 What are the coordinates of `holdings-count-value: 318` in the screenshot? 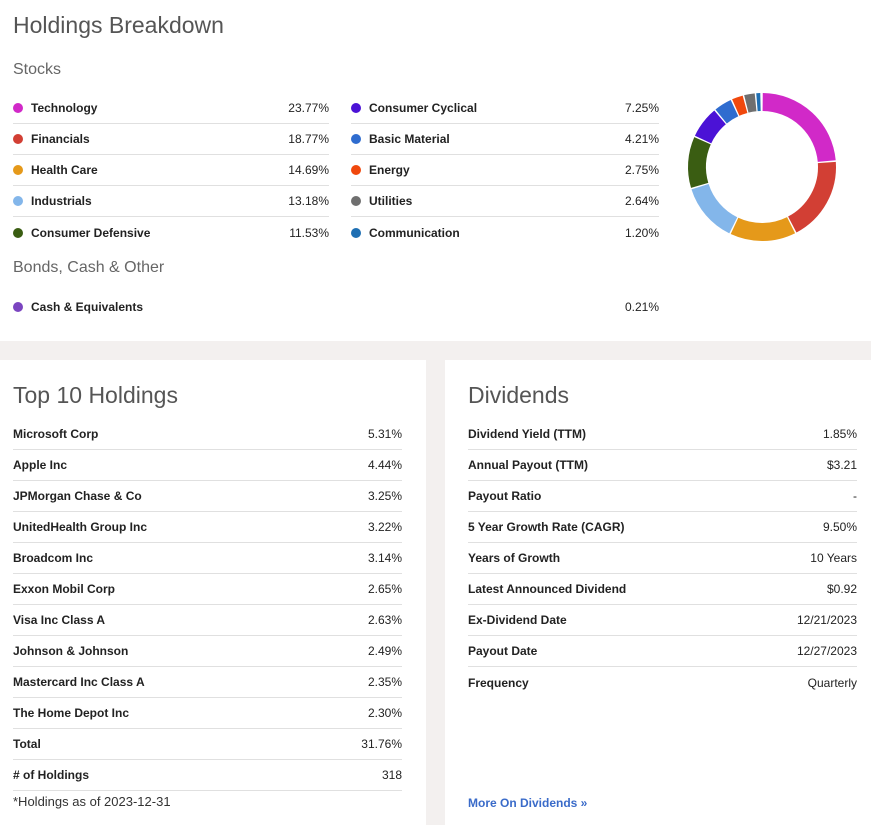 It's located at (391, 775).